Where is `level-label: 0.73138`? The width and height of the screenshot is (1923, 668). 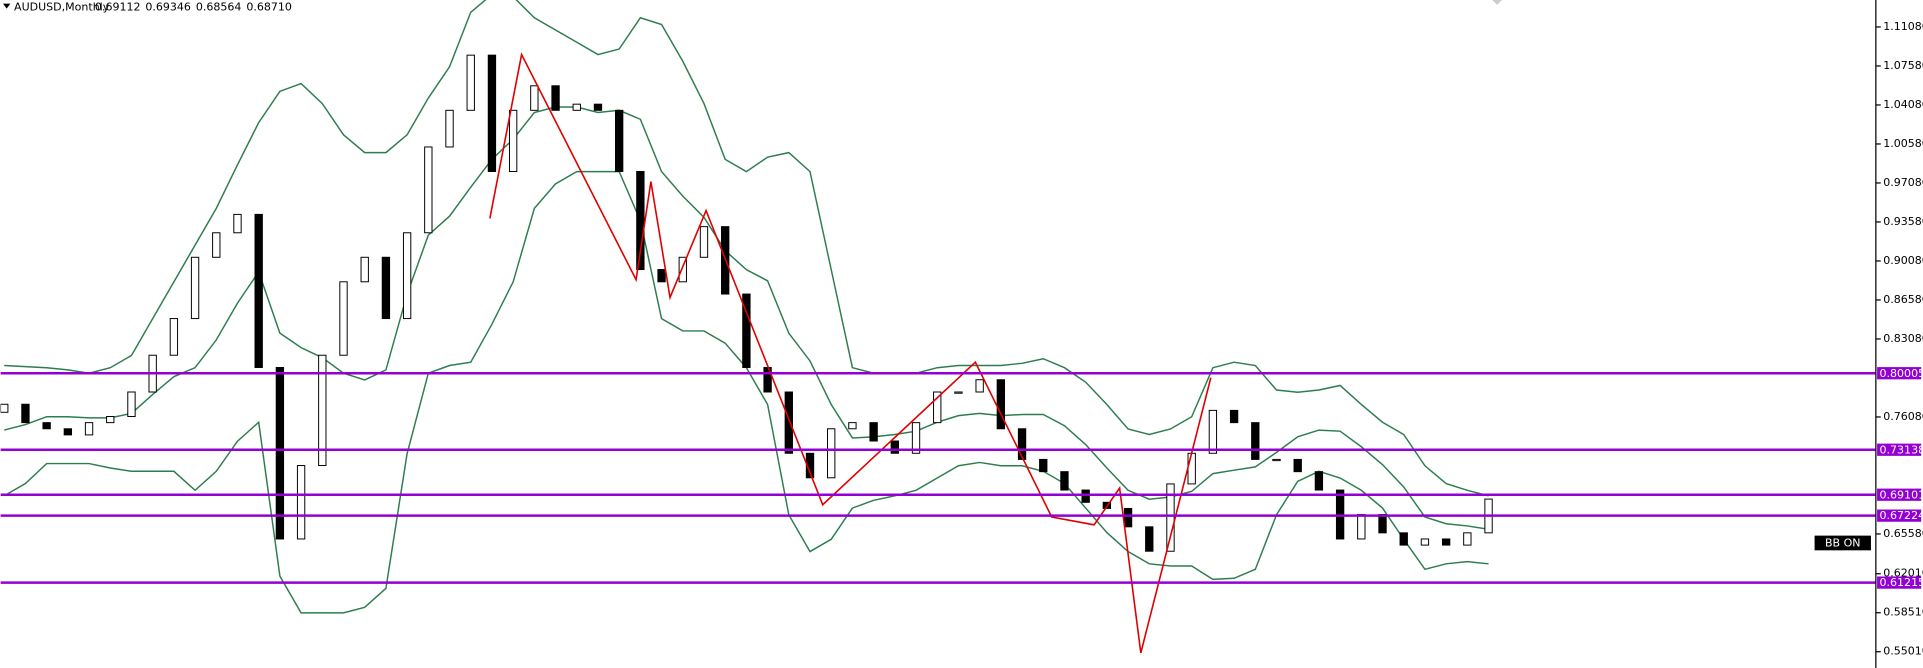 level-label: 0.73138 is located at coordinates (1901, 449).